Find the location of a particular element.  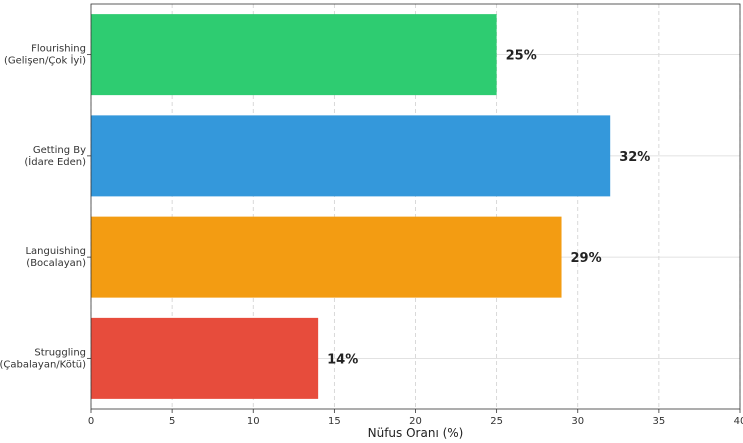

y-category-label: Struggling (Çabalayan/Kötü) is located at coordinates (43, 358).